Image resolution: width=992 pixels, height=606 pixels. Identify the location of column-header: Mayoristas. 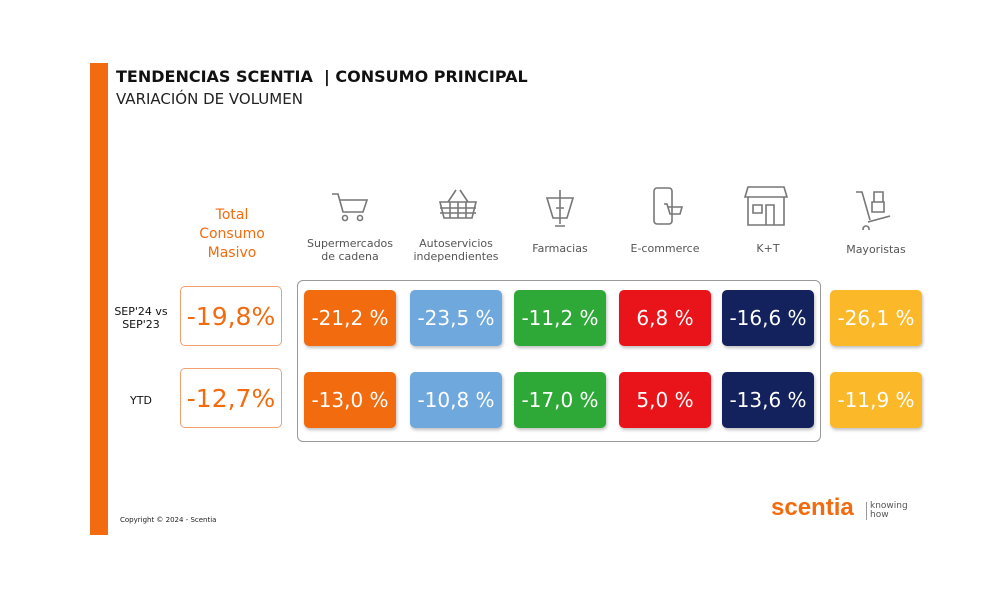
(876, 249).